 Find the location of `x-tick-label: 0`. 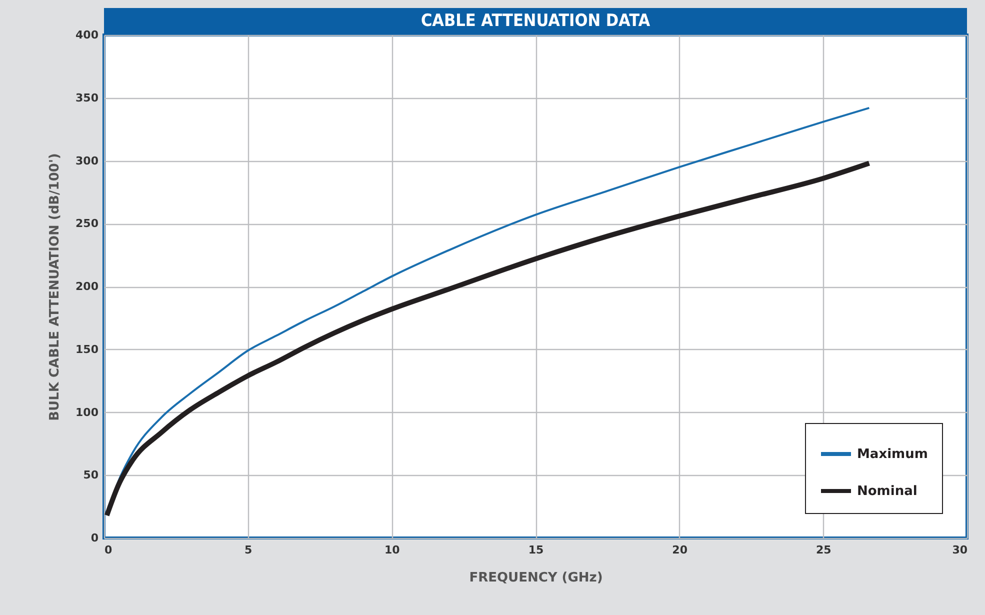

x-tick-label: 0 is located at coordinates (108, 550).